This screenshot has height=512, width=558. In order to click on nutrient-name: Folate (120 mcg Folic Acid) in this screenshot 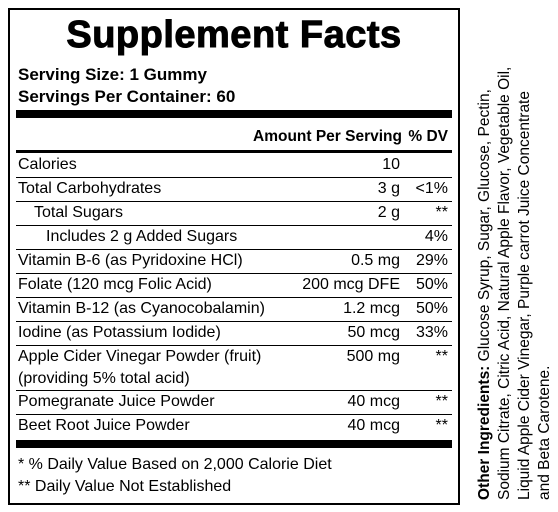, I will do `click(115, 284)`.